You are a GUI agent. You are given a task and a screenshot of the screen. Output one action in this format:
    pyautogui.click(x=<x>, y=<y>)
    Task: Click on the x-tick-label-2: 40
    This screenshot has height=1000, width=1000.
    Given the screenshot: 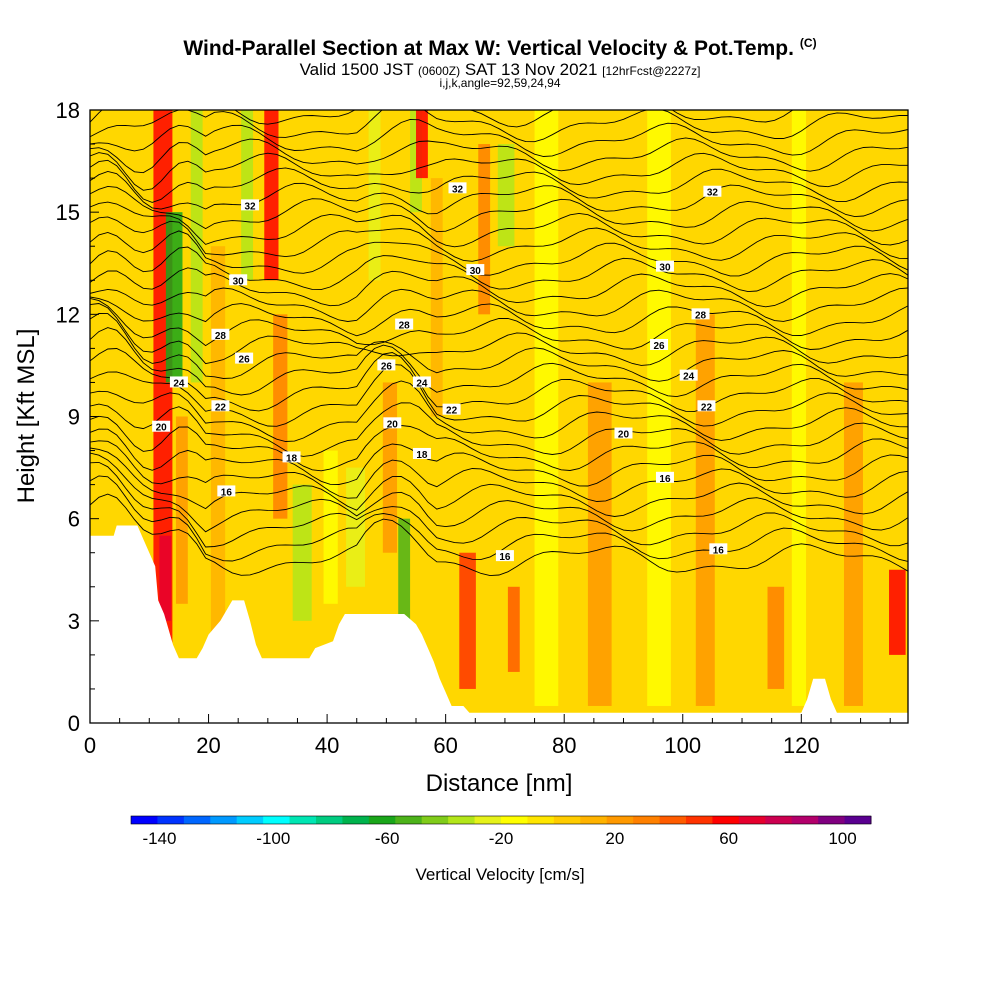 What is the action you would take?
    pyautogui.click(x=327, y=745)
    